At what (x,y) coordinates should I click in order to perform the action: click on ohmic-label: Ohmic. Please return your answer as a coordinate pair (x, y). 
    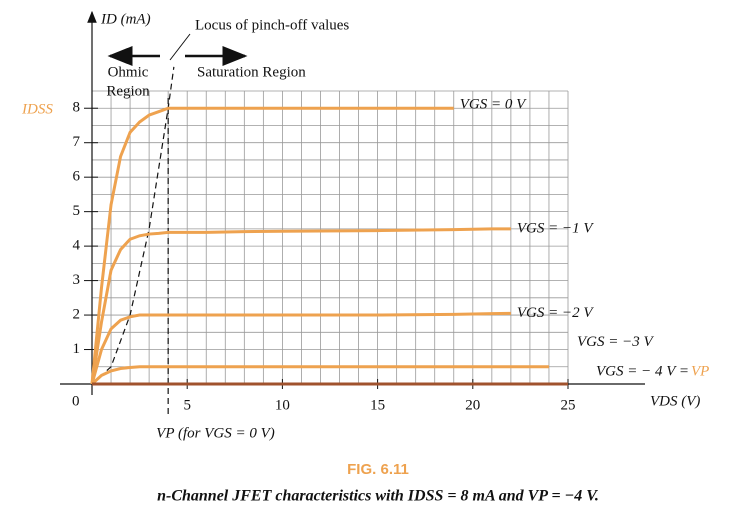
    Looking at the image, I should click on (128, 72).